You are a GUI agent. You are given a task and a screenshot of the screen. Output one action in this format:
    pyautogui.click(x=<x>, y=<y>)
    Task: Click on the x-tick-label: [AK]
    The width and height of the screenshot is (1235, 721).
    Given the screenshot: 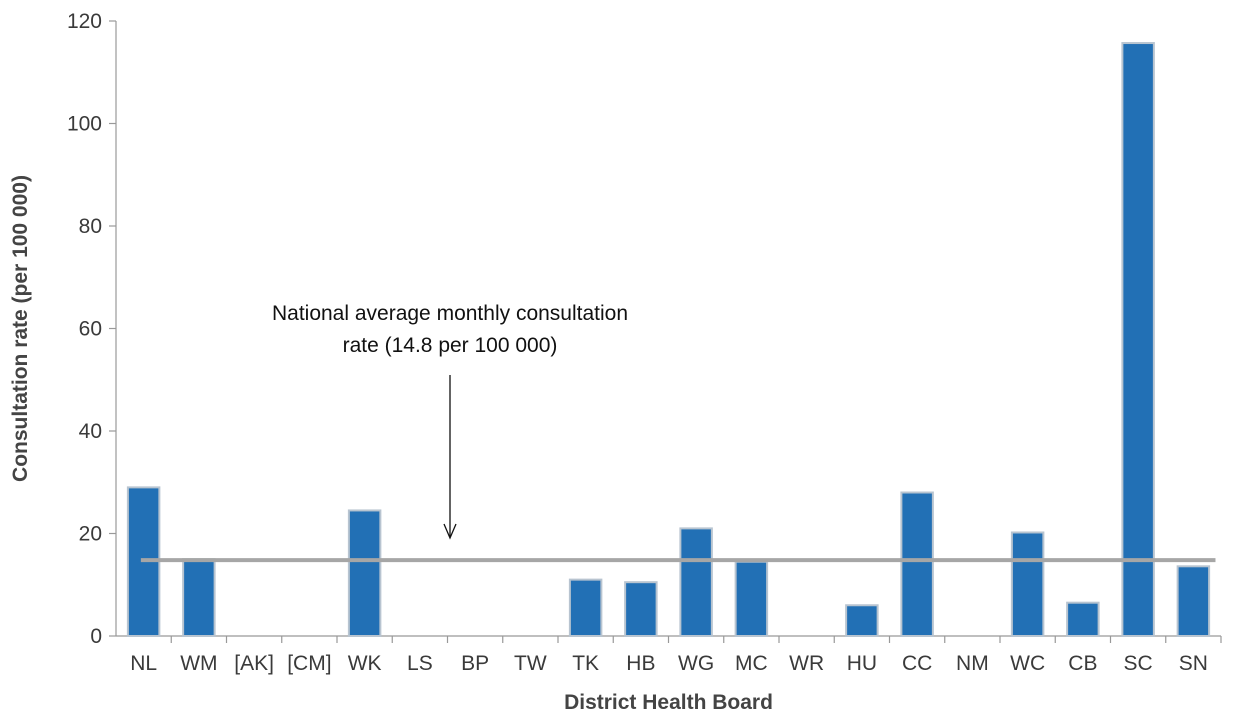 What is the action you would take?
    pyautogui.click(x=254, y=663)
    